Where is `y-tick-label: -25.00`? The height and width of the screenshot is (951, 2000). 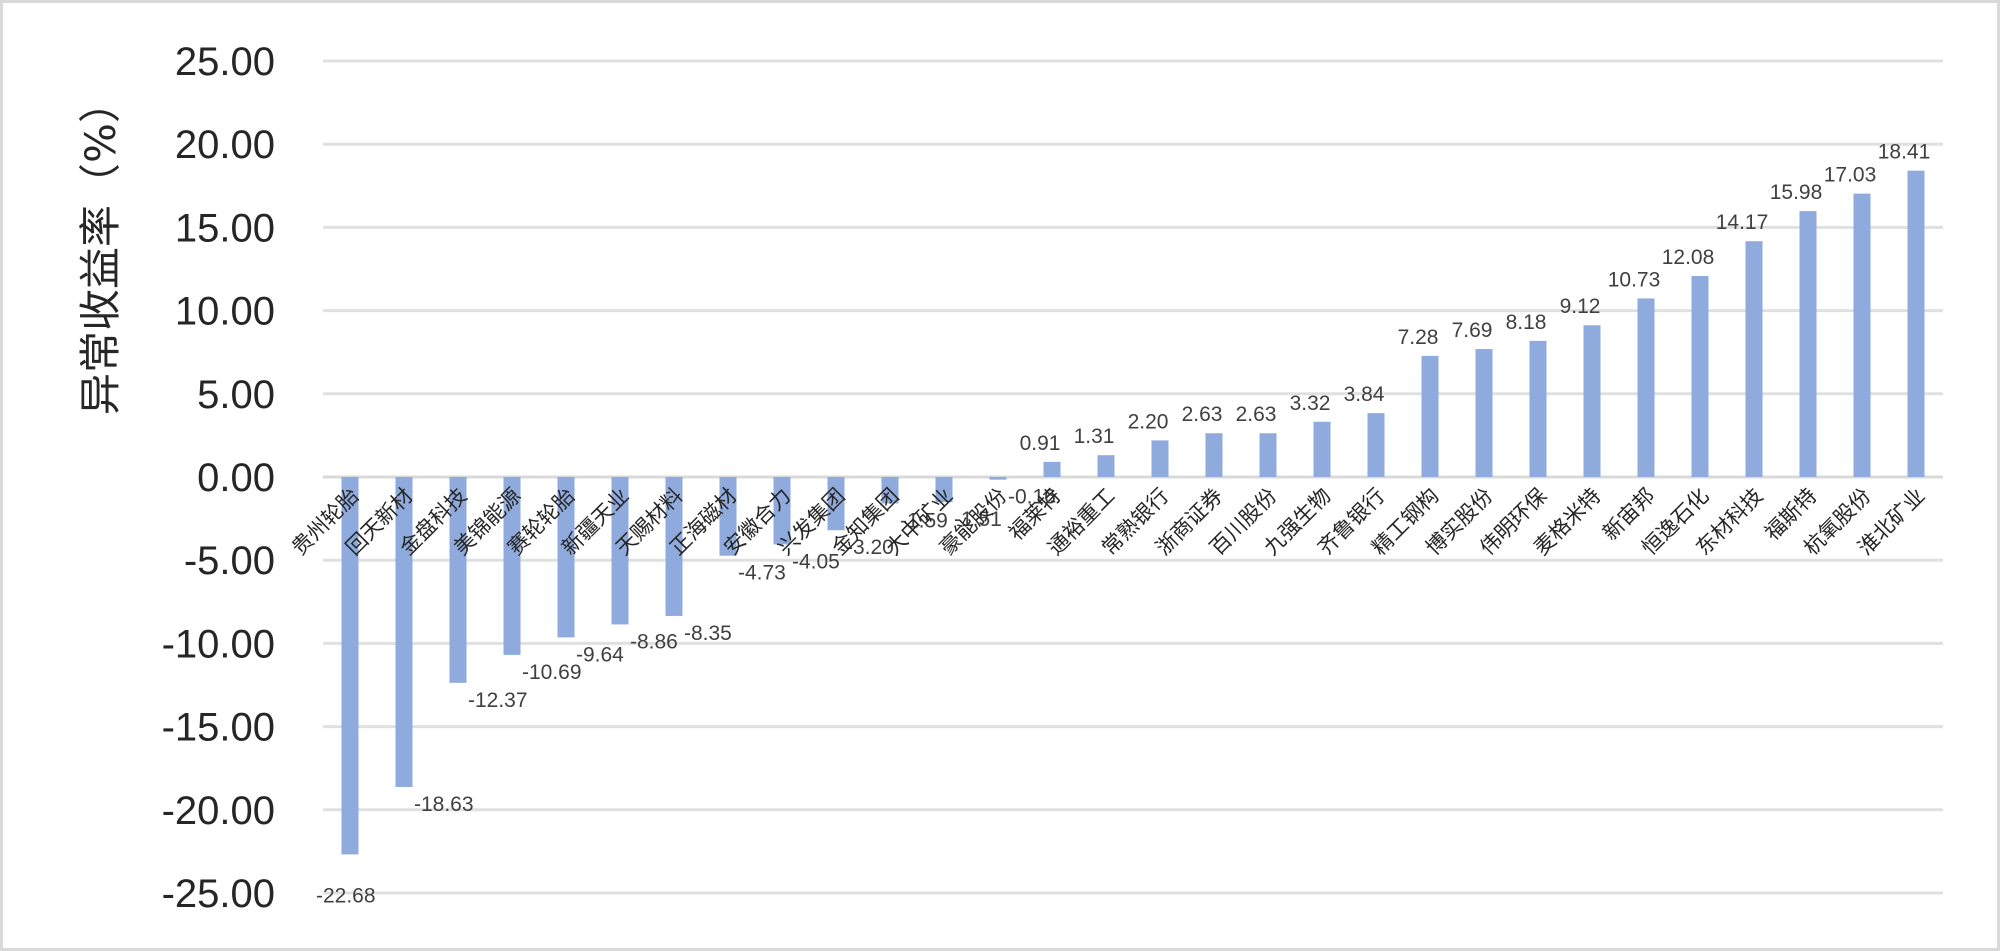 y-tick-label: -25.00 is located at coordinates (218, 894).